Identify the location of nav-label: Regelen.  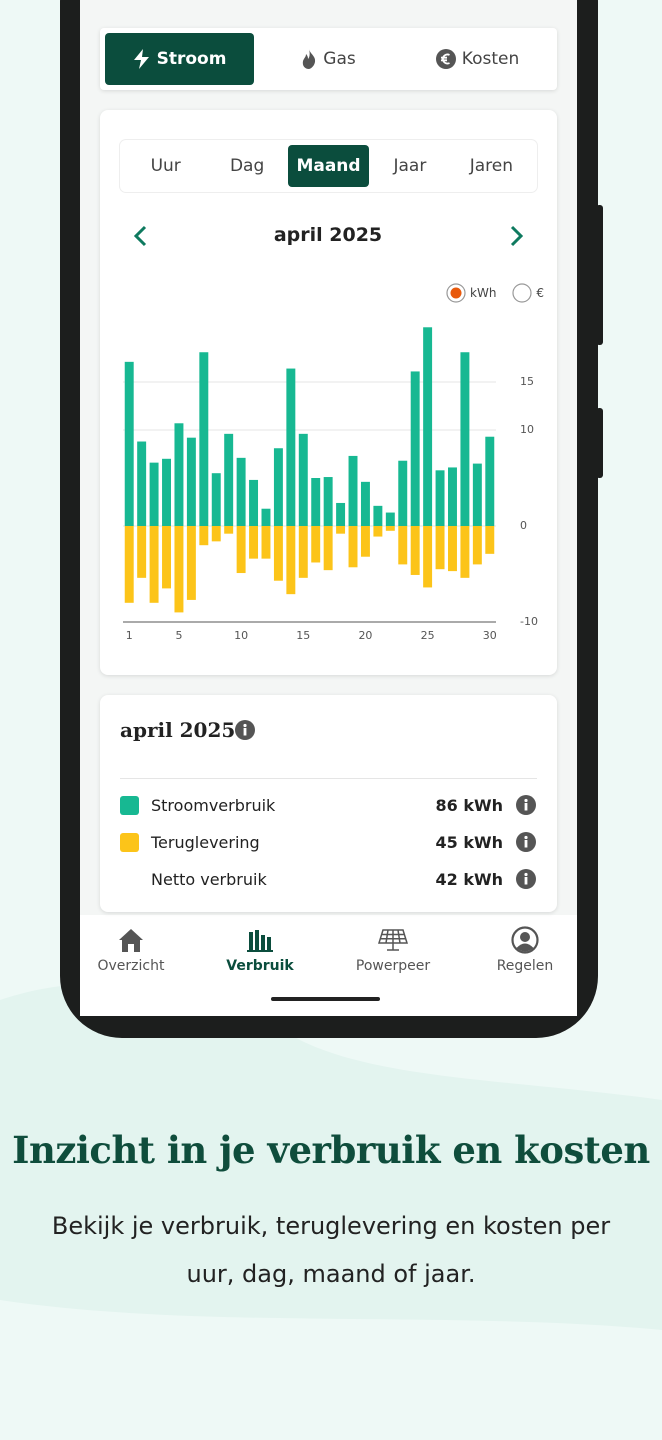
(525, 966).